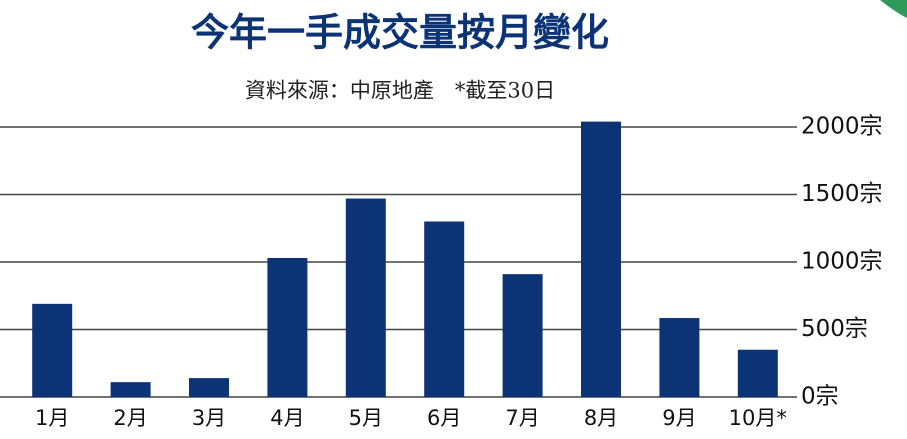 Image resolution: width=907 pixels, height=439 pixels. What do you see at coordinates (834, 329) in the screenshot?
I see `y-tick-label: 500宗` at bounding box center [834, 329].